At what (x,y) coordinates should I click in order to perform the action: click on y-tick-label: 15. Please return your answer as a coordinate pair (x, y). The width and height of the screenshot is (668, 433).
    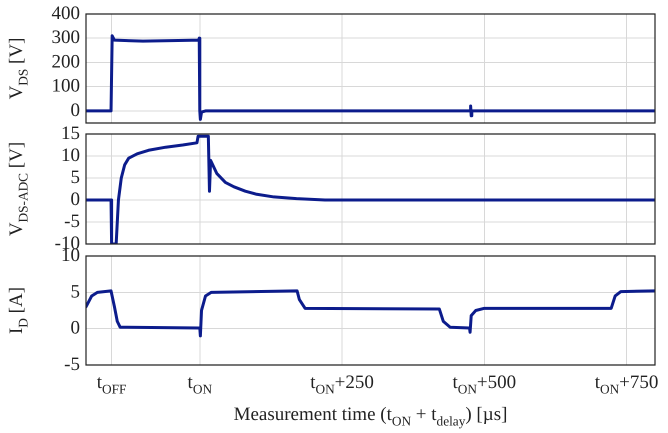
    Looking at the image, I should click on (70, 133).